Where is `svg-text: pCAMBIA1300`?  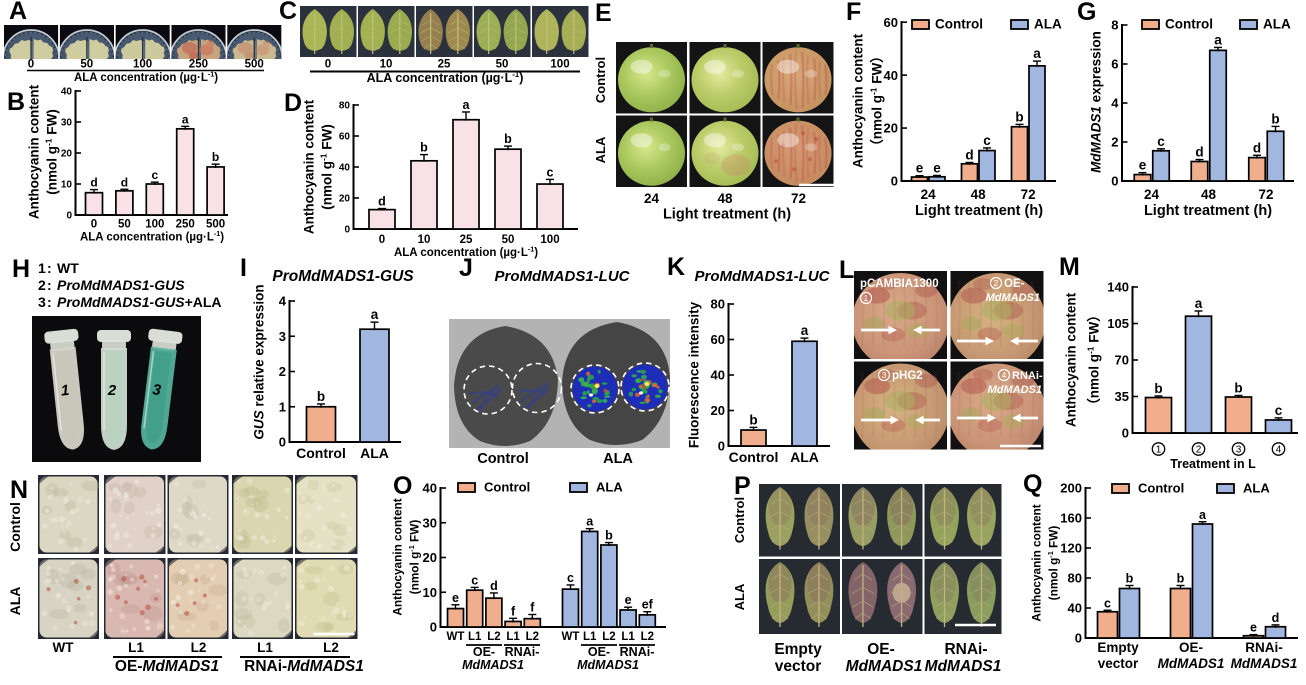
svg-text: pCAMBIA1300 is located at coordinates (899, 284).